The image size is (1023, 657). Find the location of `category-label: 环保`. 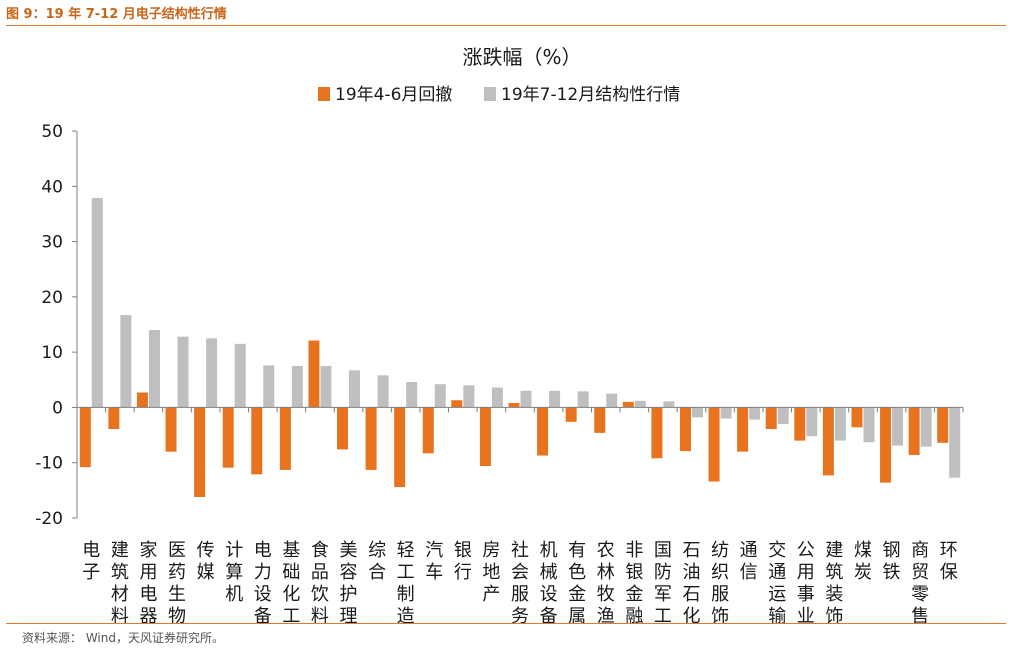

category-label: 环保 is located at coordinates (949, 561).